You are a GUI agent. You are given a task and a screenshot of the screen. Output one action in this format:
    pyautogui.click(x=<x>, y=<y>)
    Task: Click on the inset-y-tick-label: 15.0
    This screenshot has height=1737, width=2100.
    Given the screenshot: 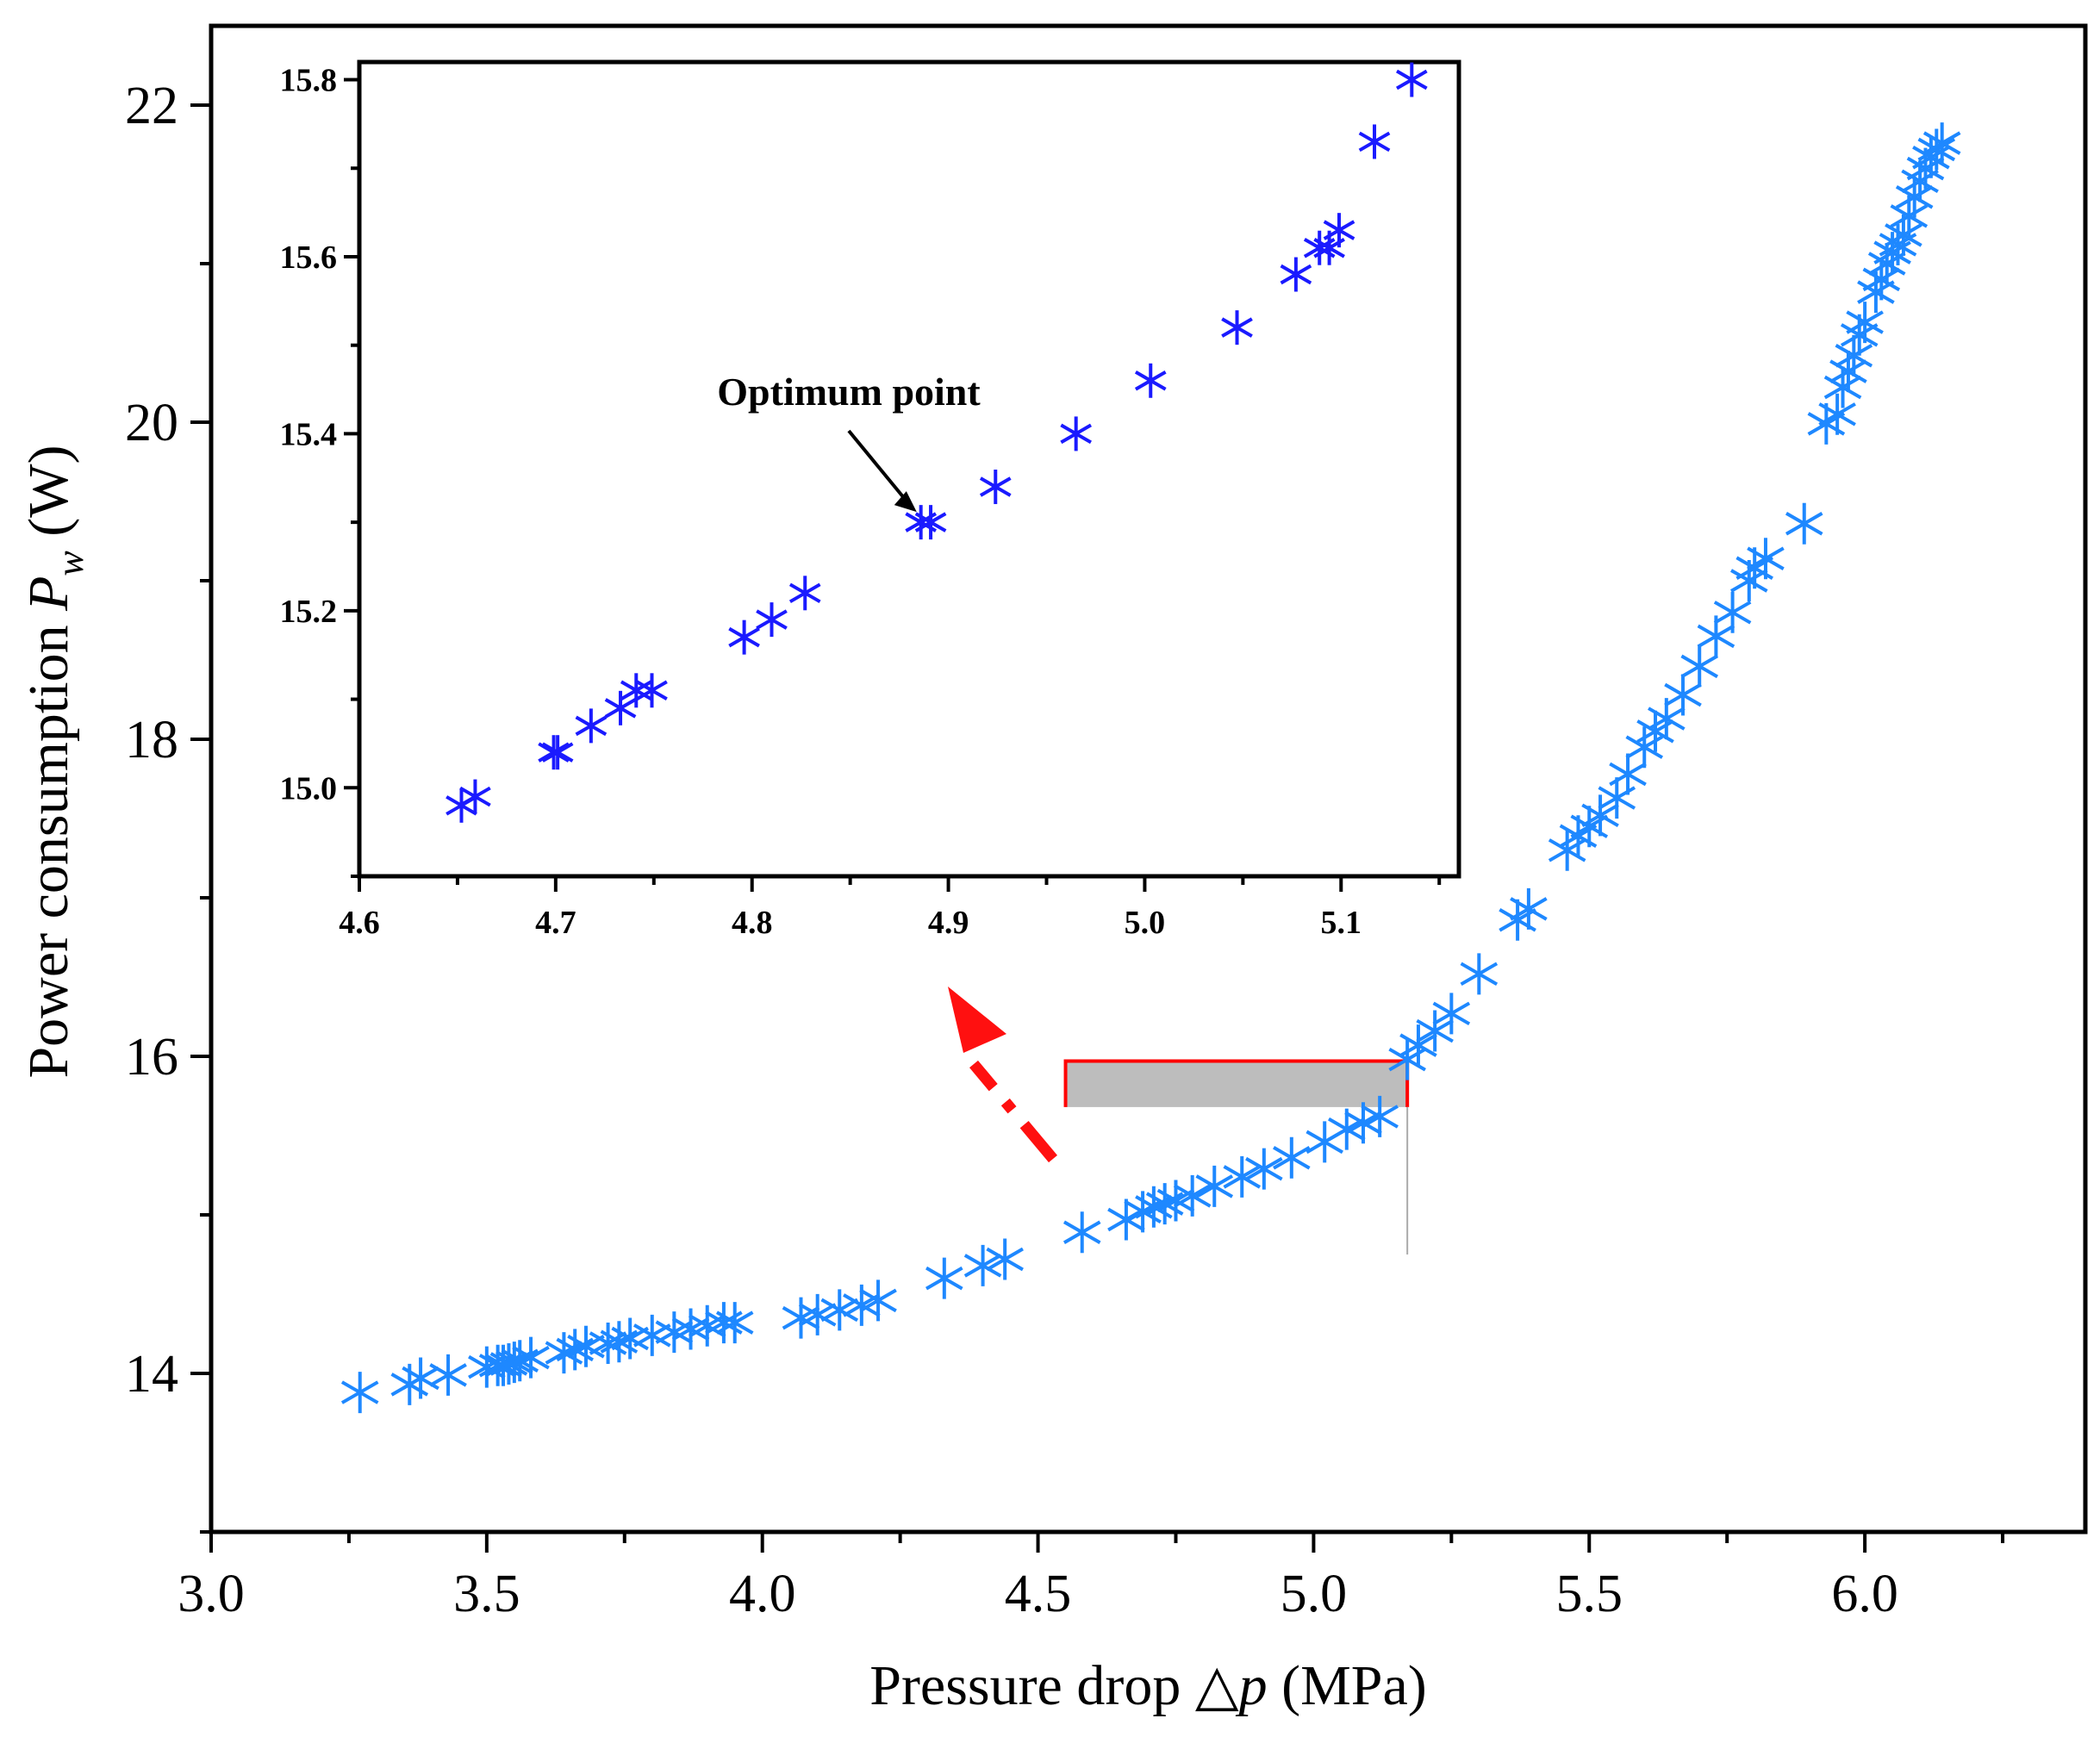 What is the action you would take?
    pyautogui.click(x=309, y=788)
    